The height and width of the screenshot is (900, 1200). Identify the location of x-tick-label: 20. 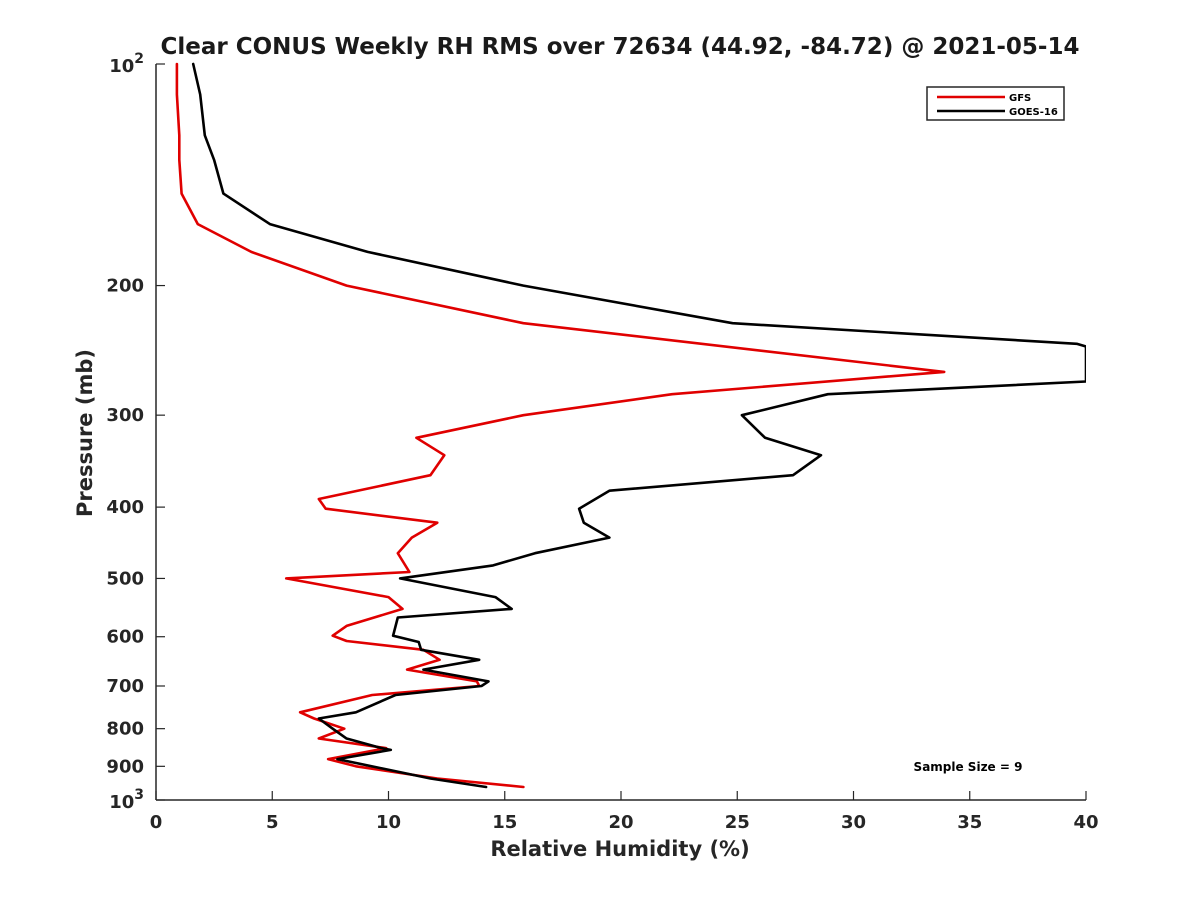
(620, 822).